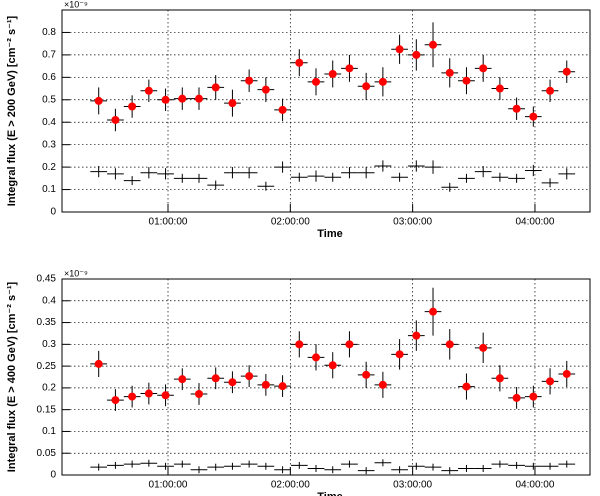 The height and width of the screenshot is (496, 600). I want to click on y-tick-label: 0.7, so click(49, 55).